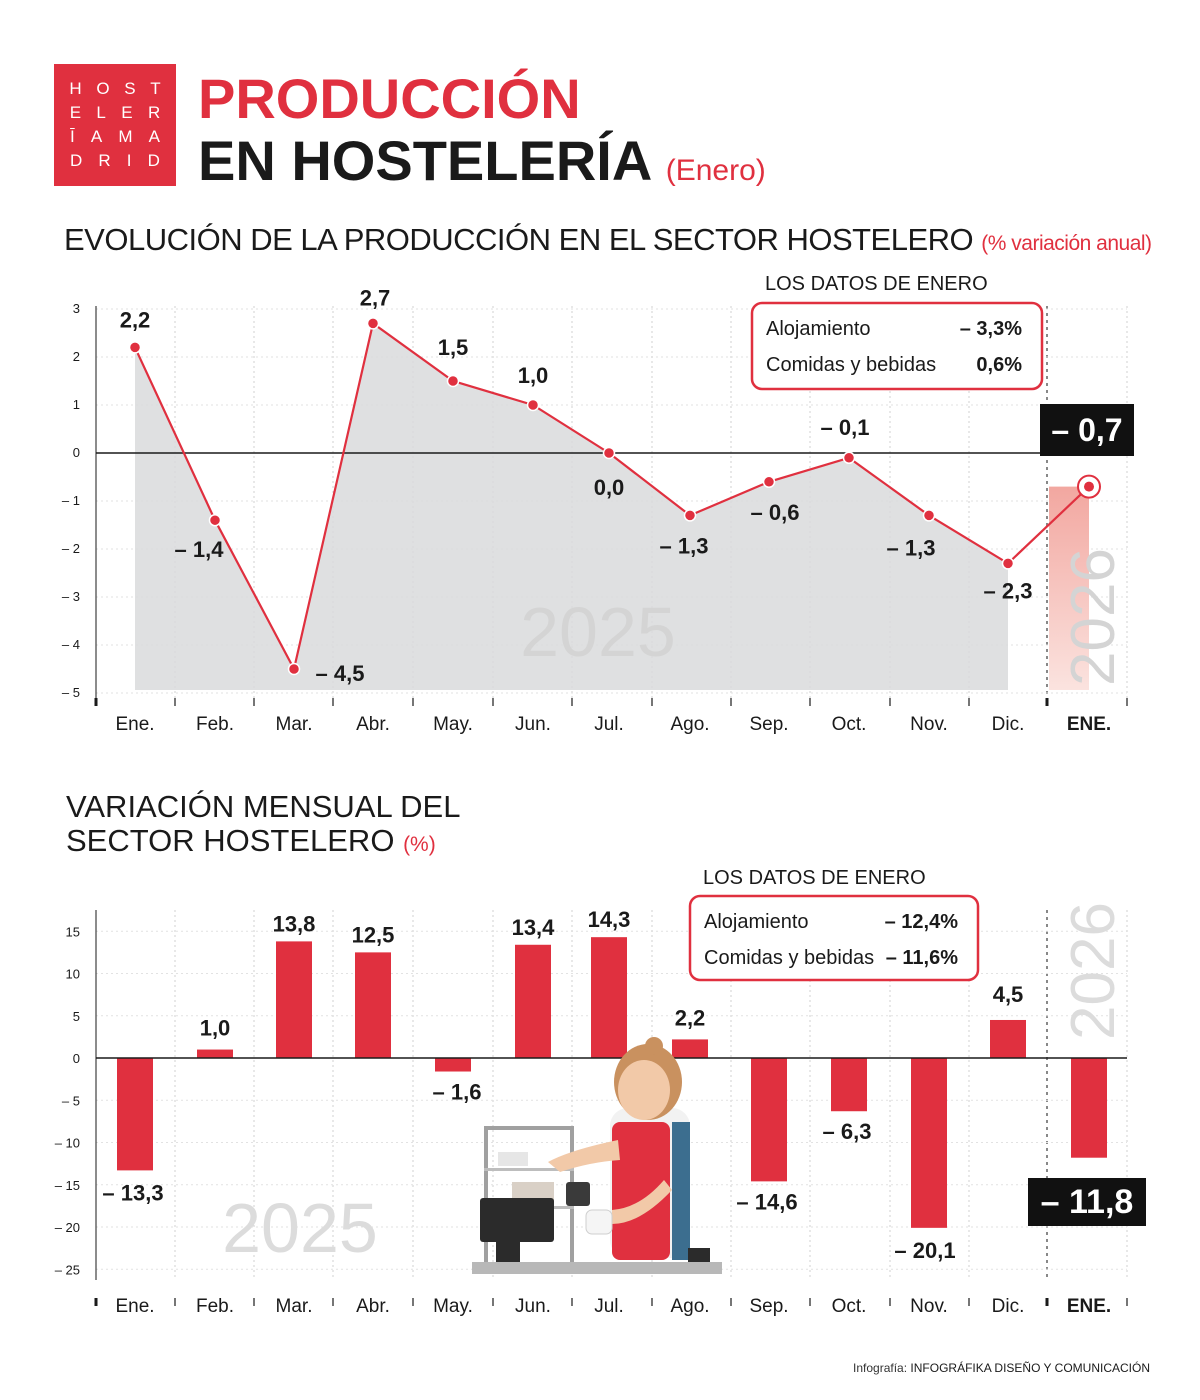 This screenshot has height=1400, width=1200. Describe the element at coordinates (340, 673) in the screenshot. I see `data-label: – 4,5` at that location.